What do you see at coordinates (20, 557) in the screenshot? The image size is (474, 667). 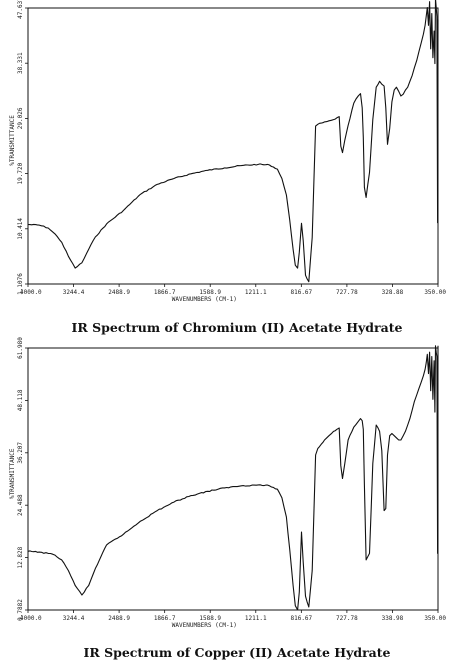 I see `y-tick-label: 12.828` at bounding box center [20, 557].